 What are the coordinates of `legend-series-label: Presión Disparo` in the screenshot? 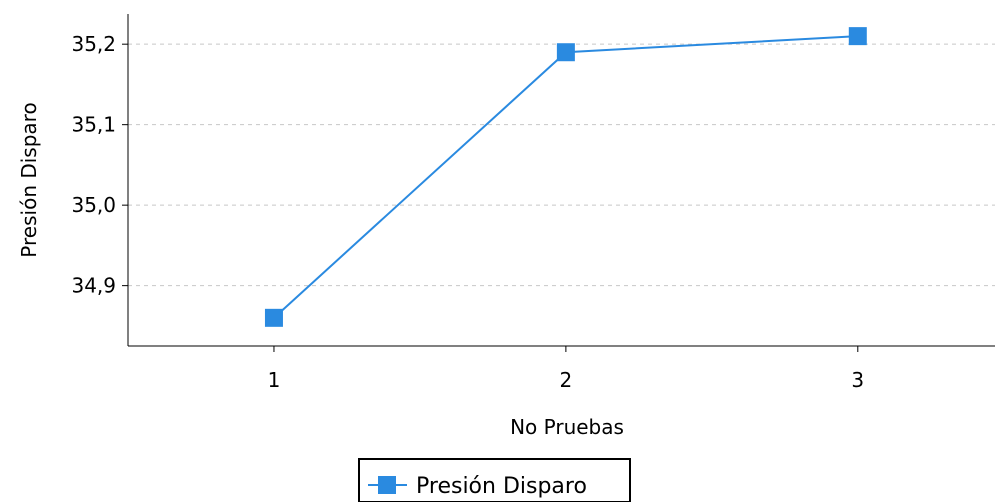 It's located at (501, 486).